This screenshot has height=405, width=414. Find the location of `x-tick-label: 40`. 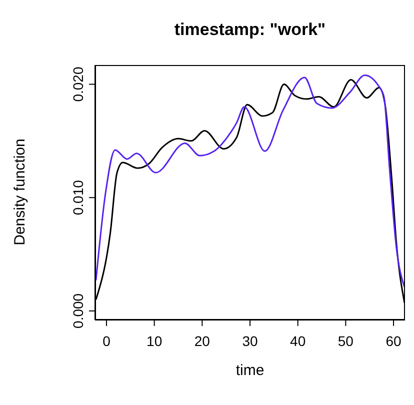

x-tick-label: 40 is located at coordinates (298, 340).